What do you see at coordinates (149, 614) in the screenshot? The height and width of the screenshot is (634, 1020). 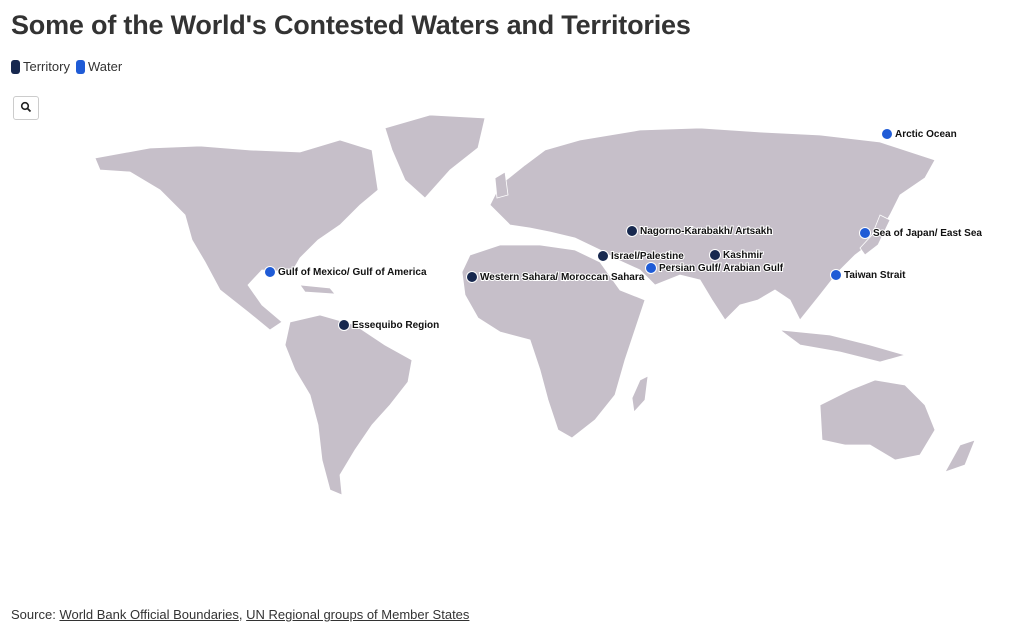 I see `source-link: World Bank Official Boundaries` at bounding box center [149, 614].